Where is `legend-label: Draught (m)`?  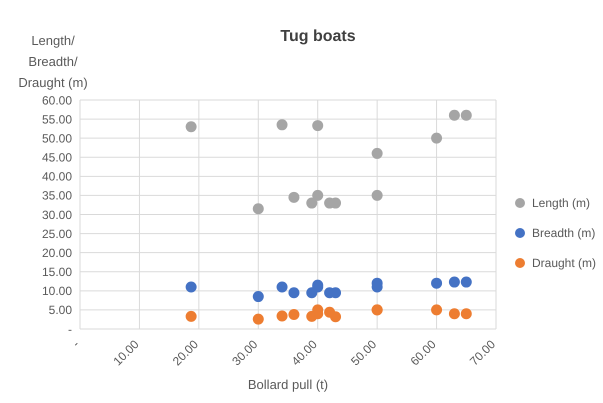 legend-label: Draught (m) is located at coordinates (563, 263).